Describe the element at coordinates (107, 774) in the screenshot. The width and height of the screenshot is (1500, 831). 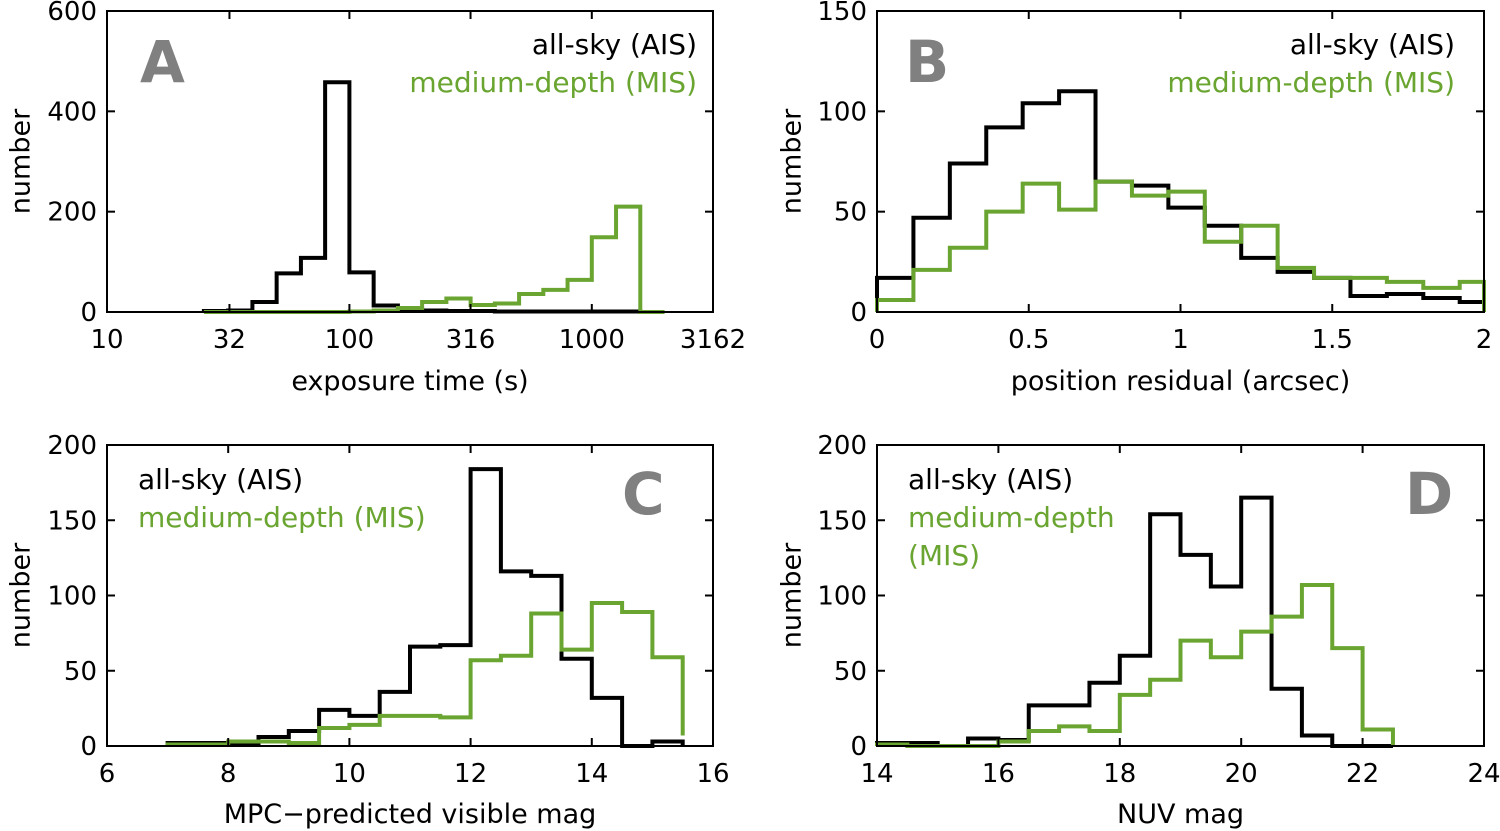
I see `x-tick-label: 6` at that location.